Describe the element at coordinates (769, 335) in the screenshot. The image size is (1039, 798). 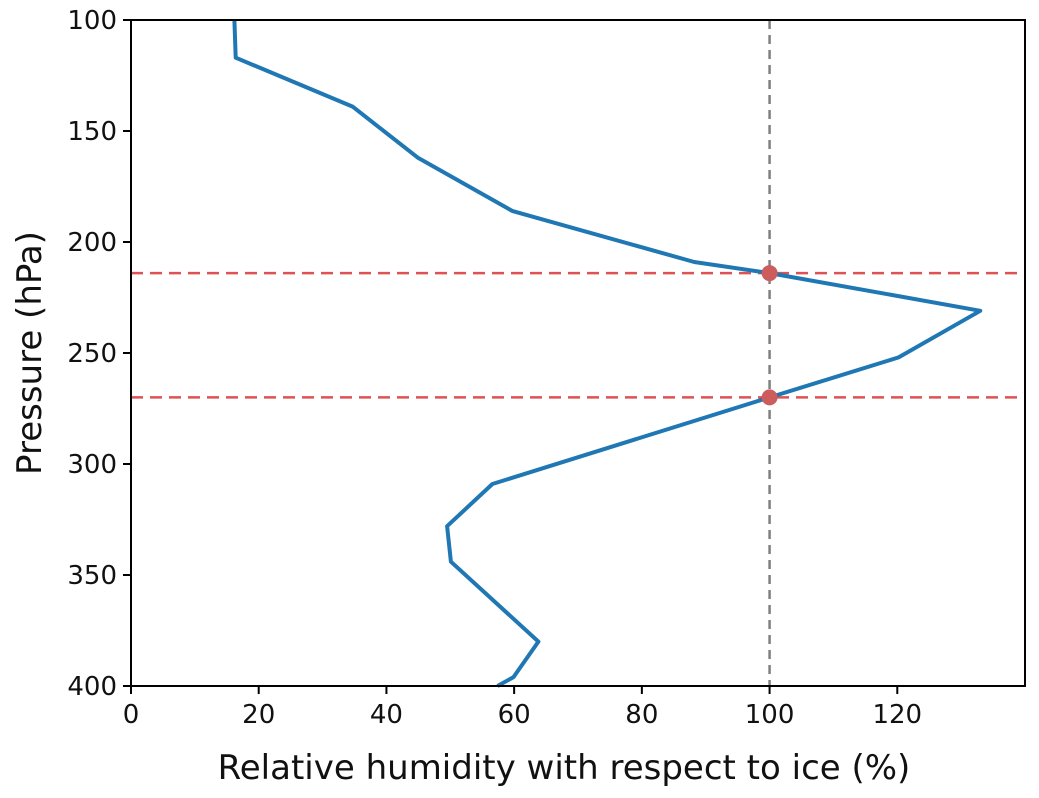
I see `marker-layer` at that location.